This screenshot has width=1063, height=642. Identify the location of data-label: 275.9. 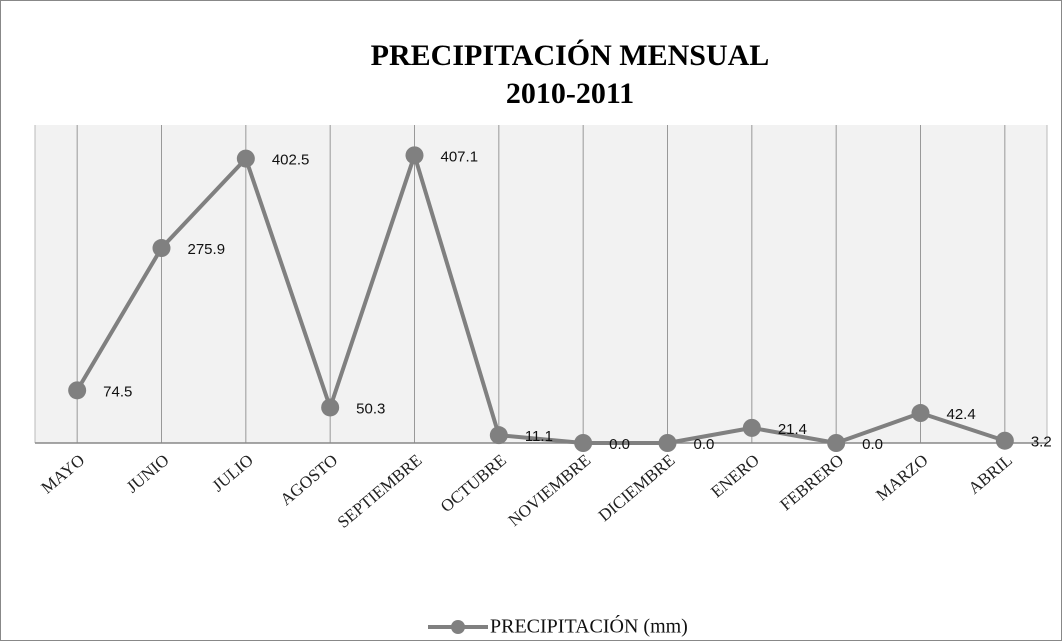
(207, 249).